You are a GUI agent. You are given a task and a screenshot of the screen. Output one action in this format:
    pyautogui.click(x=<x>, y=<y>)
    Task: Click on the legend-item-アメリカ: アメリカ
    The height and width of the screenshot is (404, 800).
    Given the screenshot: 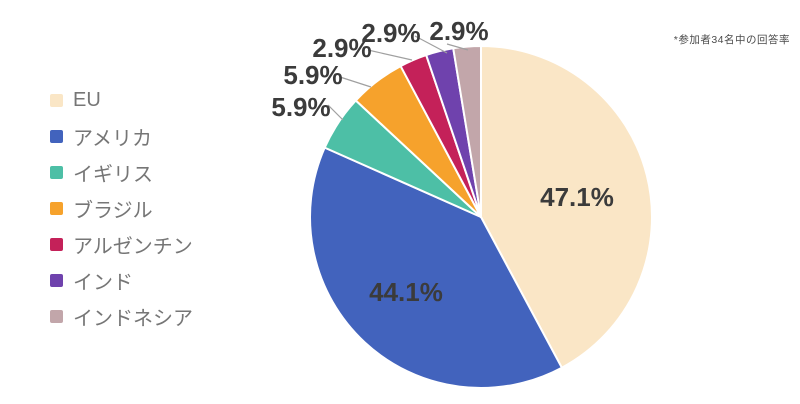 What is the action you would take?
    pyautogui.click(x=121, y=136)
    